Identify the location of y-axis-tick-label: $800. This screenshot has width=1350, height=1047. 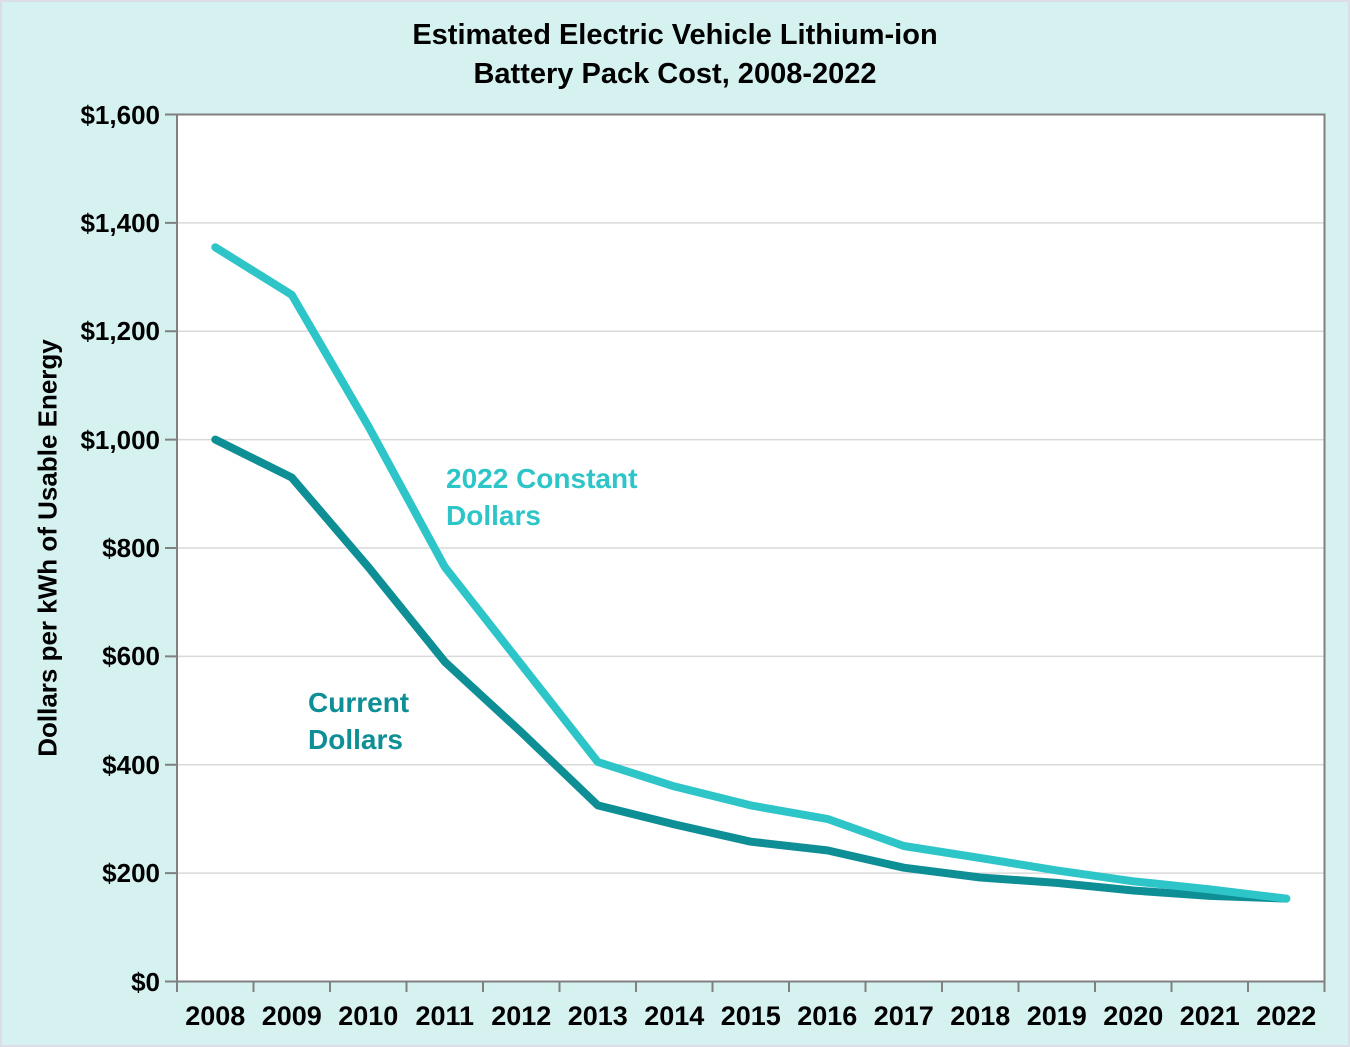
(131, 548).